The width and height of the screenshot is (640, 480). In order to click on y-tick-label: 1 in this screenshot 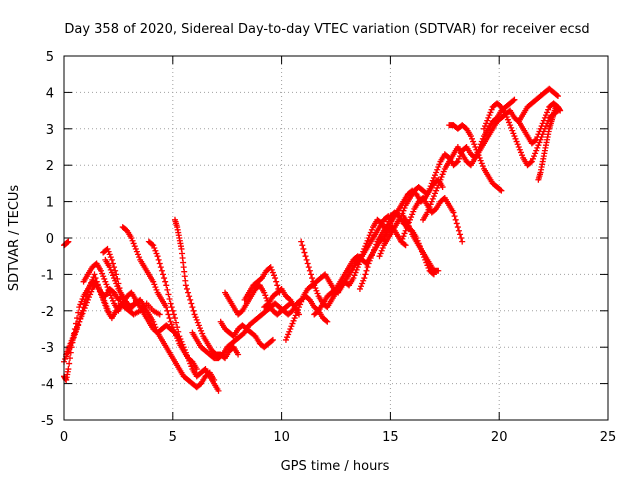, I will do `click(50, 203)`.